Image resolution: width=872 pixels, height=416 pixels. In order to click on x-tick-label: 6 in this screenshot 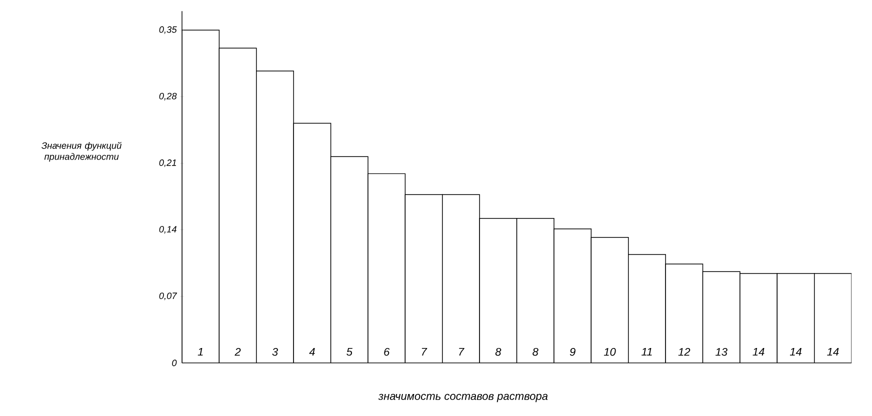, I will do `click(387, 352)`.